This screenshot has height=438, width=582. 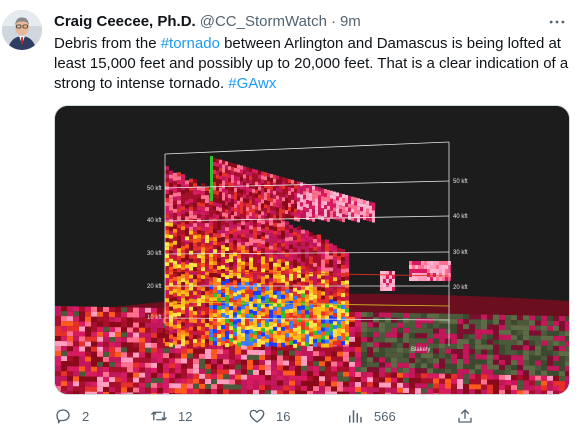 I want to click on tweet-text-part: Debris from the, so click(x=107, y=43).